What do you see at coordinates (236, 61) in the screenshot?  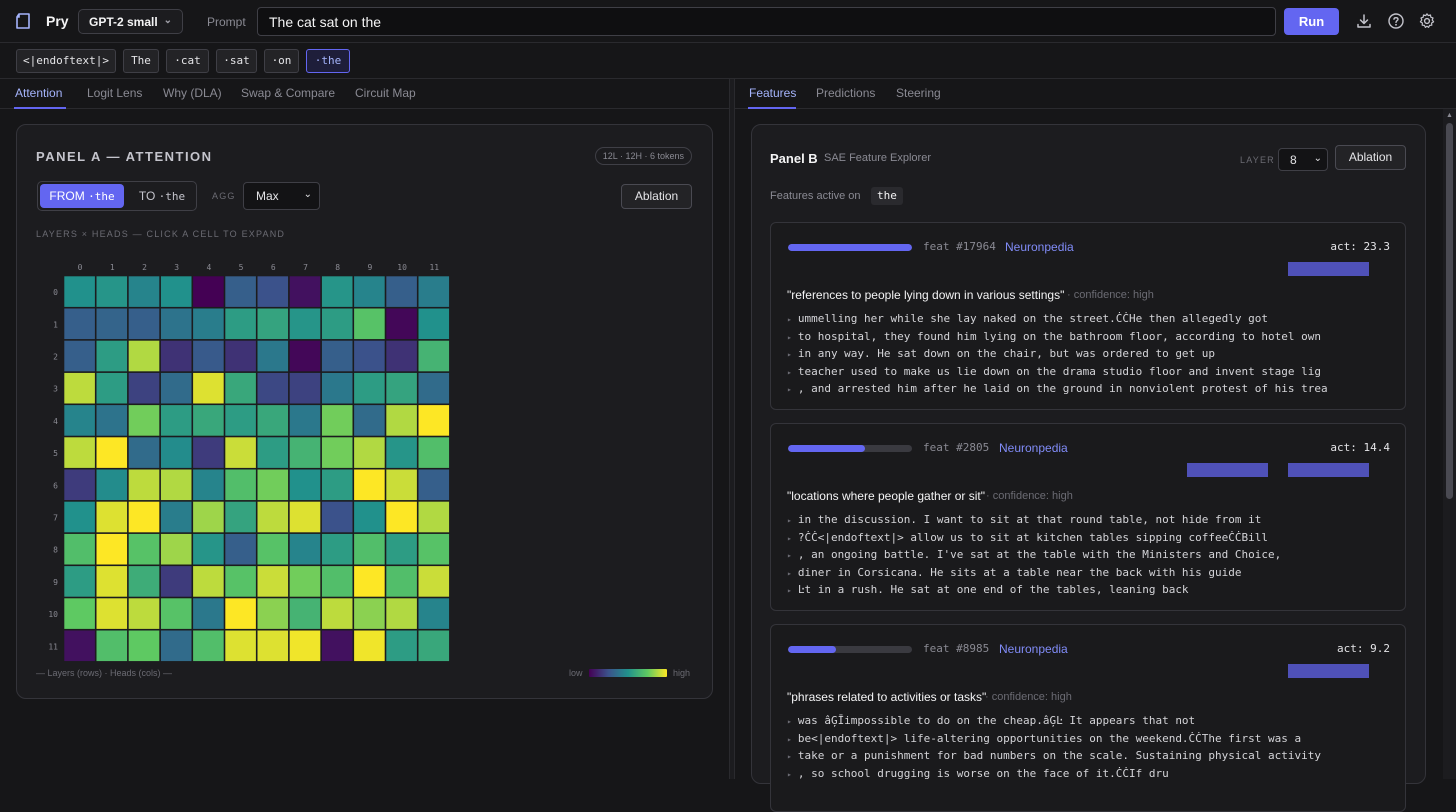 I see `token-chip: ·sat` at bounding box center [236, 61].